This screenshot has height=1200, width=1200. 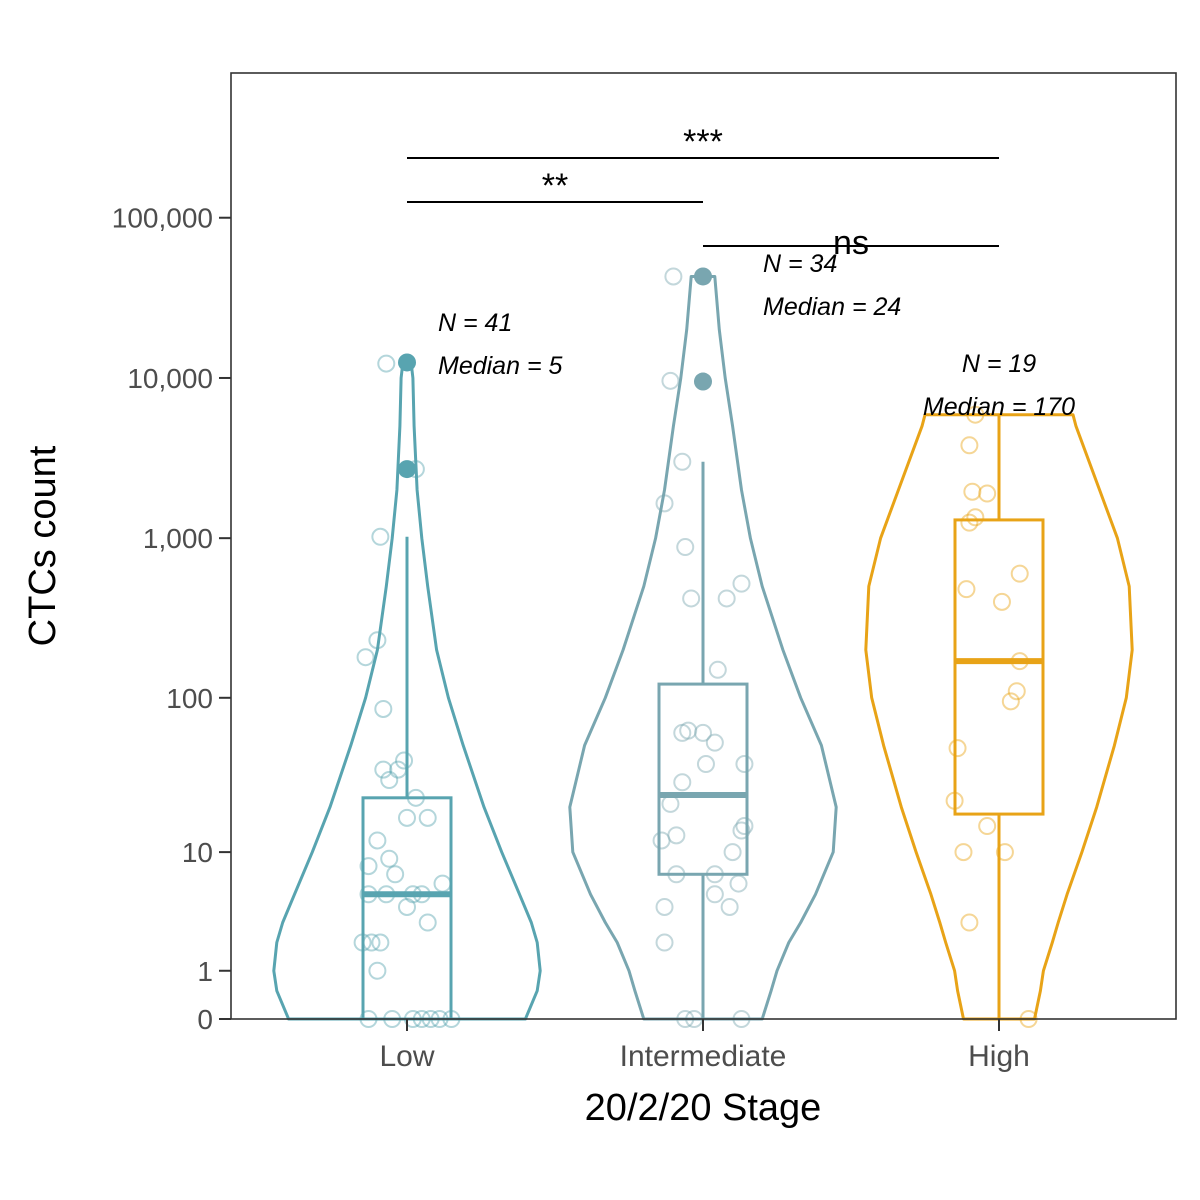 I want to click on box-high, so click(x=999, y=667).